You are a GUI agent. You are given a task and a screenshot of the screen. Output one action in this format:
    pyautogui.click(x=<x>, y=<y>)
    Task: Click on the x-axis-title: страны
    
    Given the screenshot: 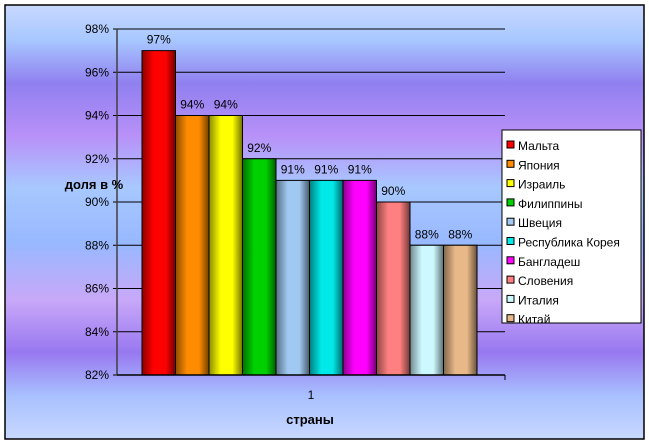 What is the action you would take?
    pyautogui.click(x=310, y=419)
    